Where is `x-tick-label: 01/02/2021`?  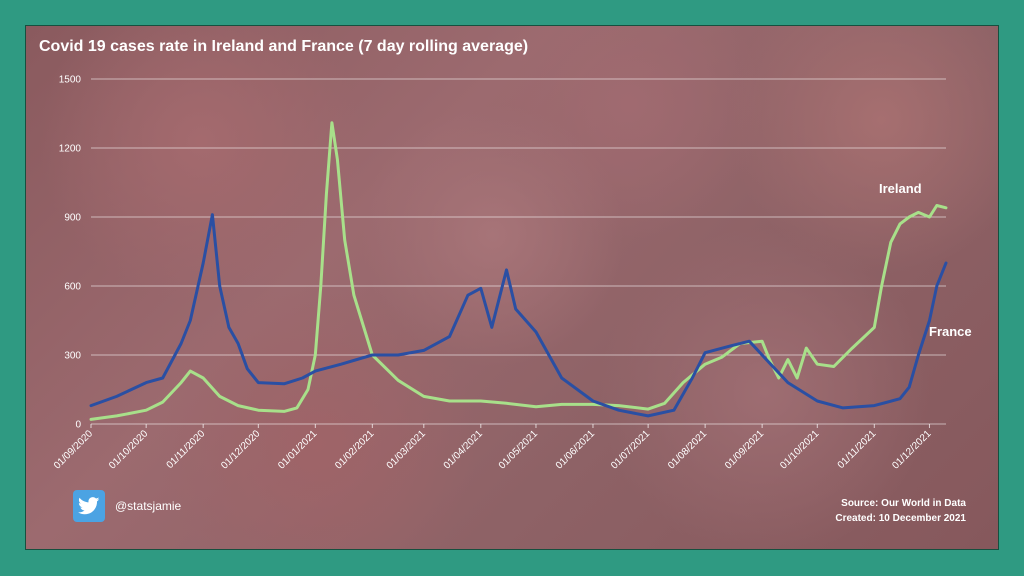 x-tick-label: 01/02/2021 is located at coordinates (354, 449).